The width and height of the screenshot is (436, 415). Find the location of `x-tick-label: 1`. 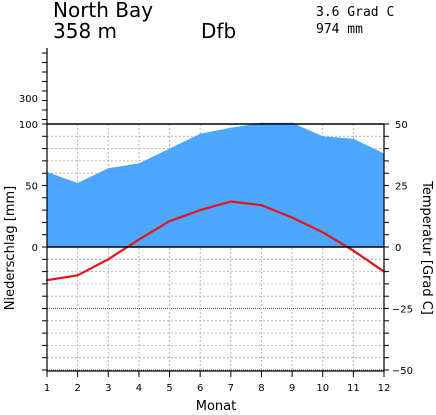

x-tick-label: 1 is located at coordinates (47, 388).